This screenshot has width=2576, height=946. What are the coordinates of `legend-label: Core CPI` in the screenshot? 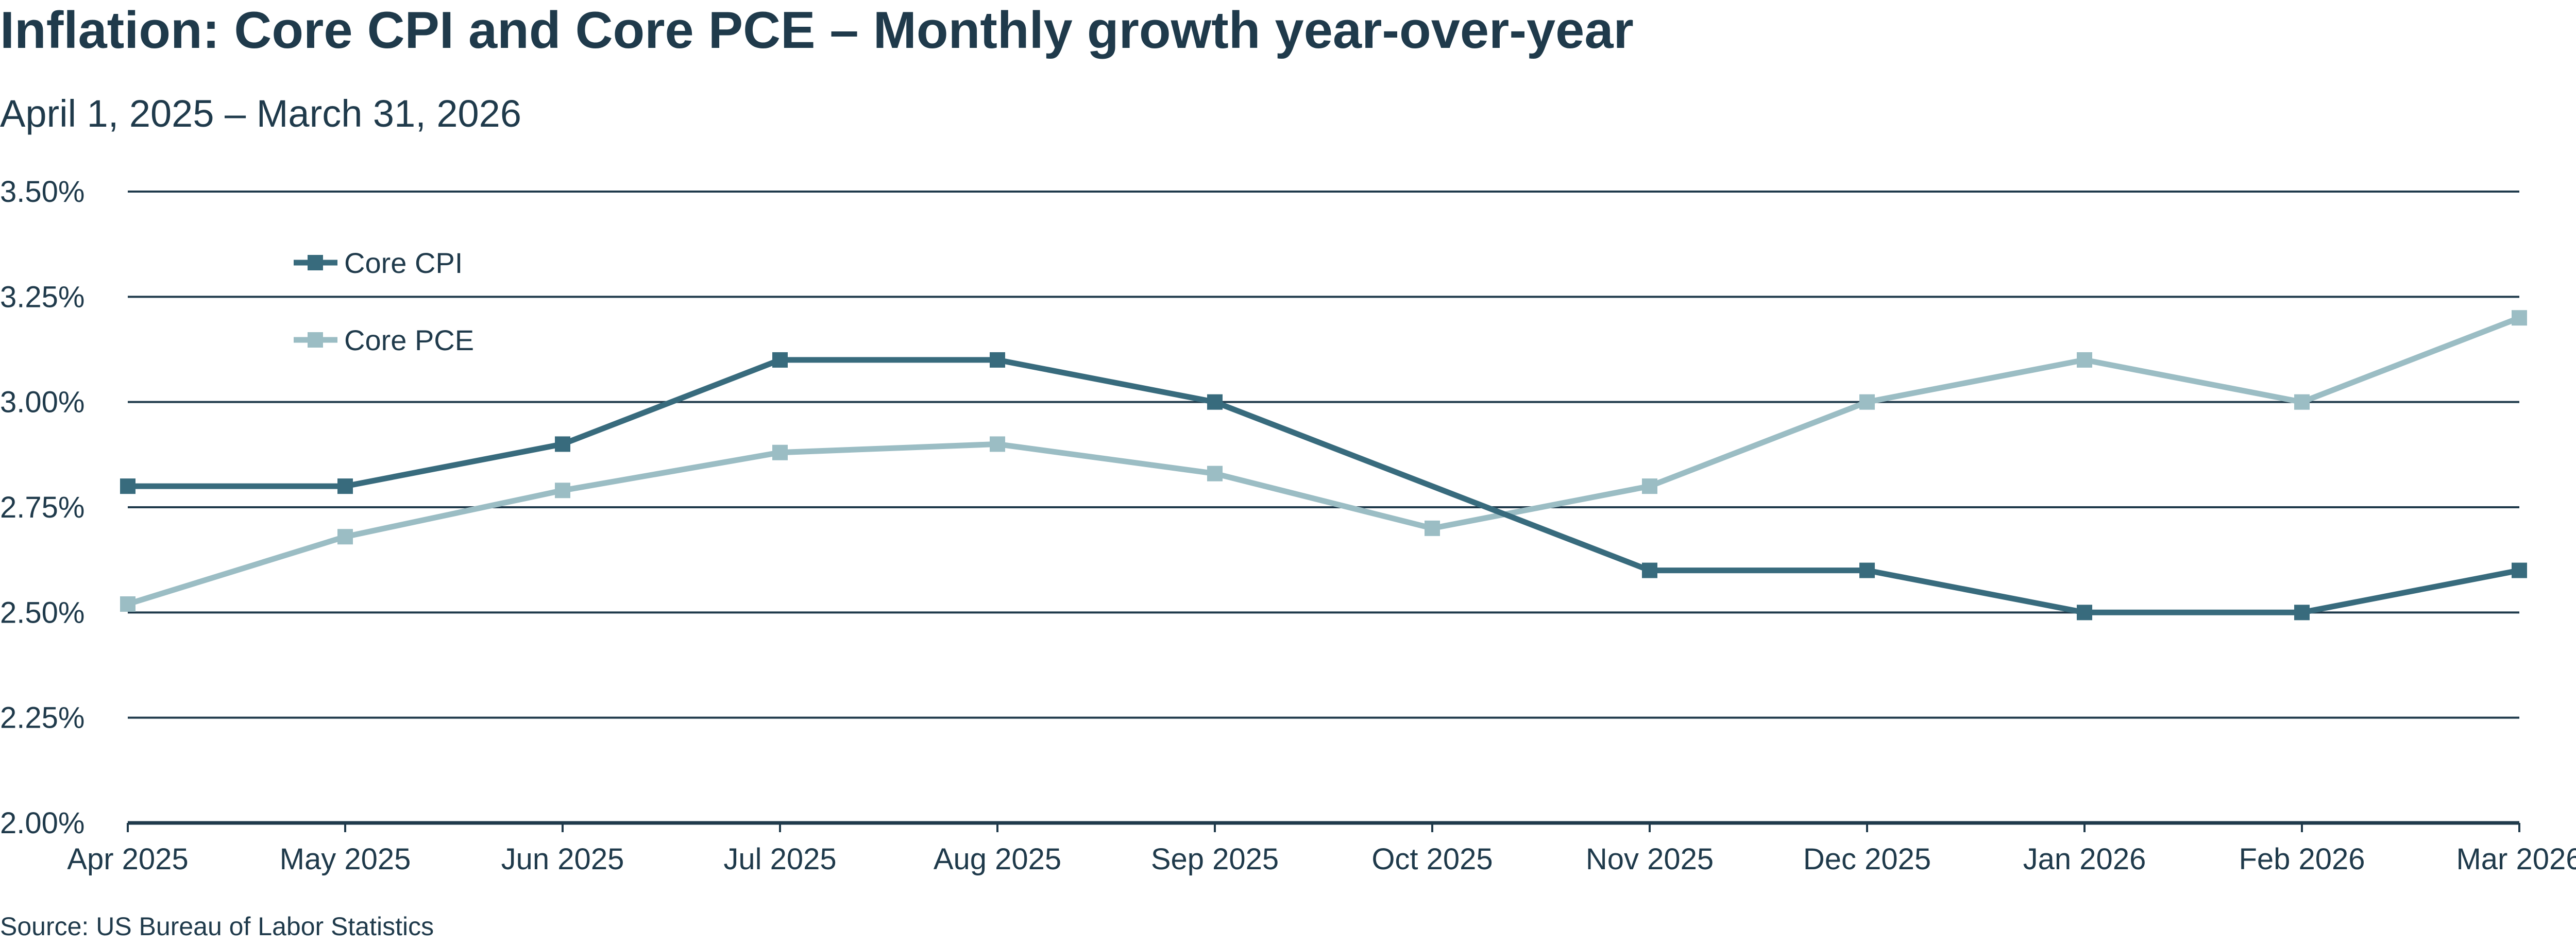 It's located at (403, 263).